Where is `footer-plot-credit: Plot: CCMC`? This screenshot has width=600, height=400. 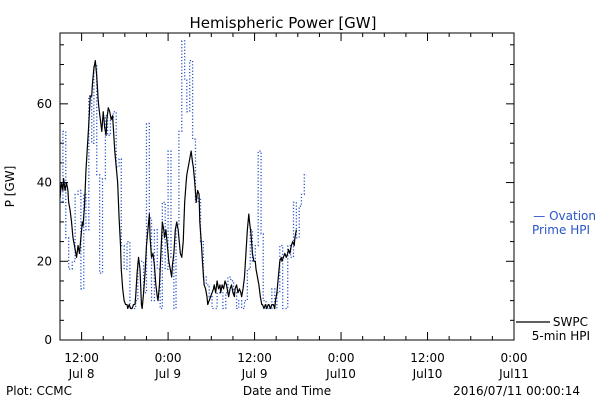
footer-plot-credit: Plot: CCMC is located at coordinates (39, 391).